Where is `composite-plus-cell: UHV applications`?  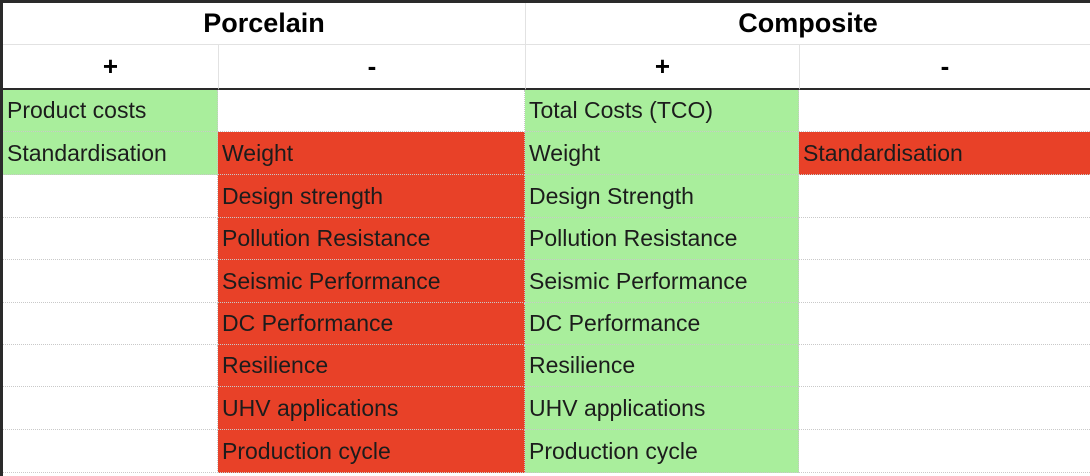
composite-plus-cell: UHV applications is located at coordinates (662, 408).